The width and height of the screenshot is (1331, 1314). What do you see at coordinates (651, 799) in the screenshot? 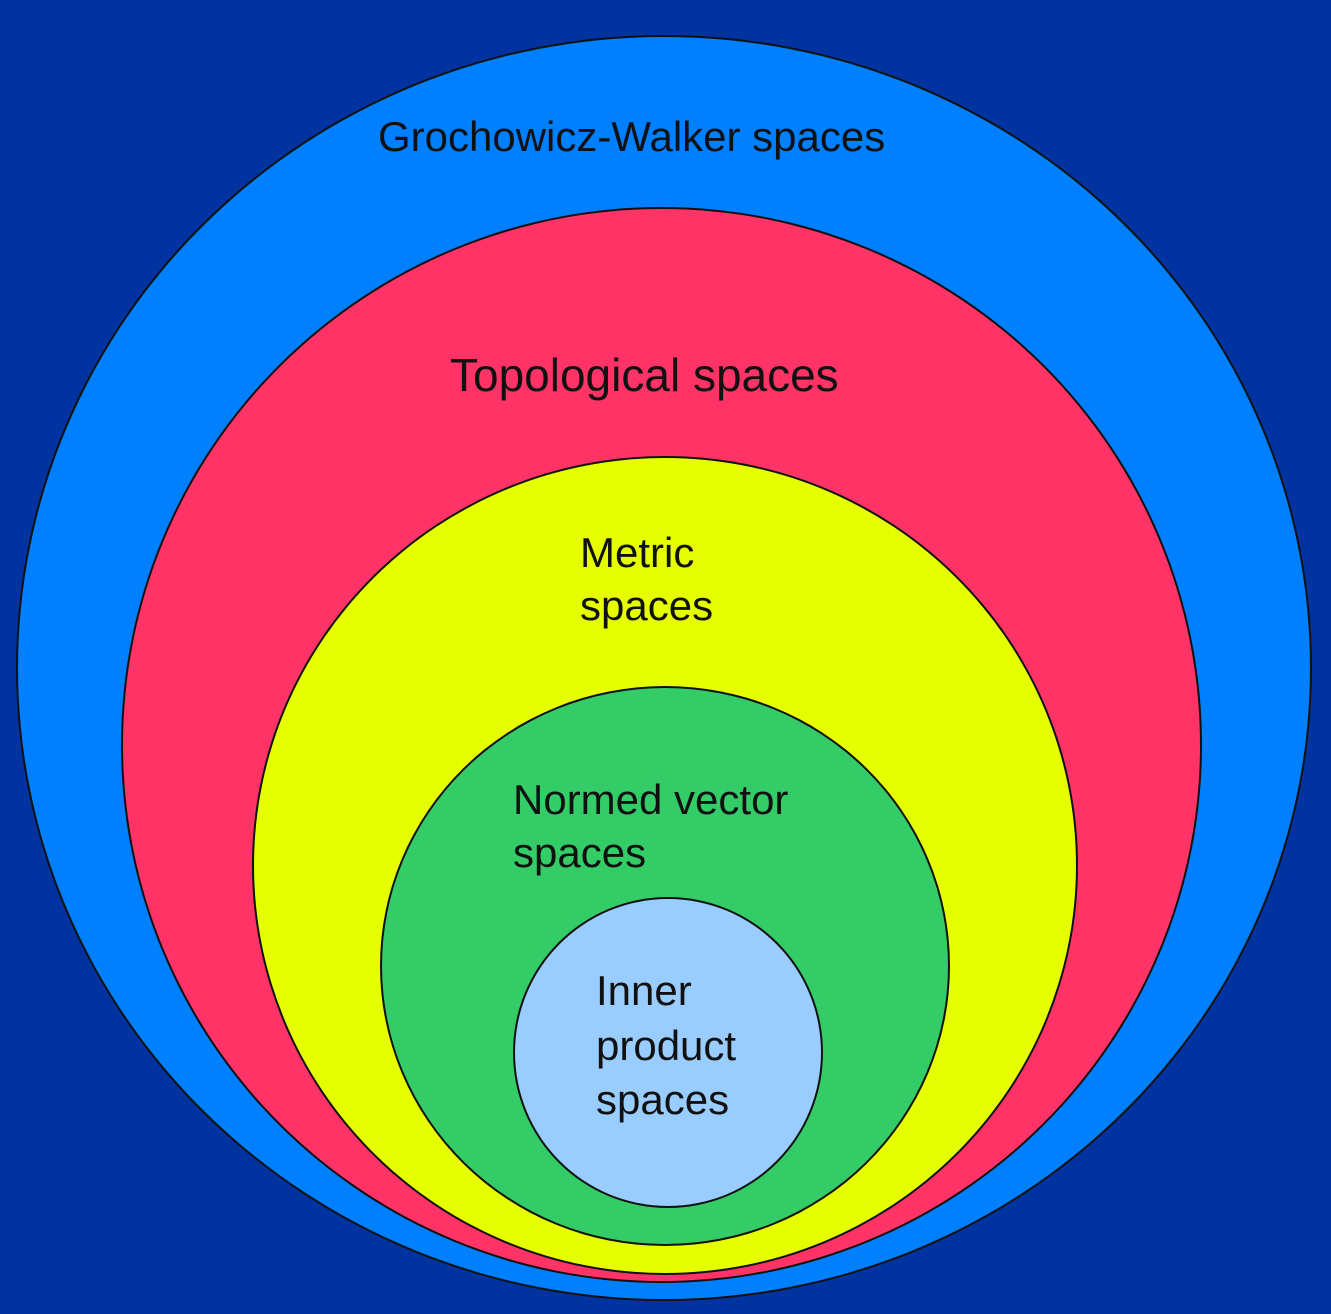
I see `normed-vector-spaces-label-line-1: Normed vector` at bounding box center [651, 799].